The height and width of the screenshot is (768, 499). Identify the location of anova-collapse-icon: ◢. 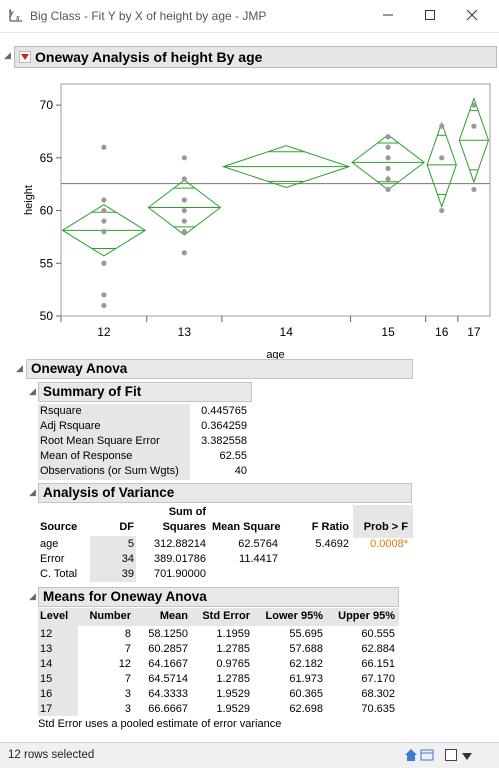
(19, 368).